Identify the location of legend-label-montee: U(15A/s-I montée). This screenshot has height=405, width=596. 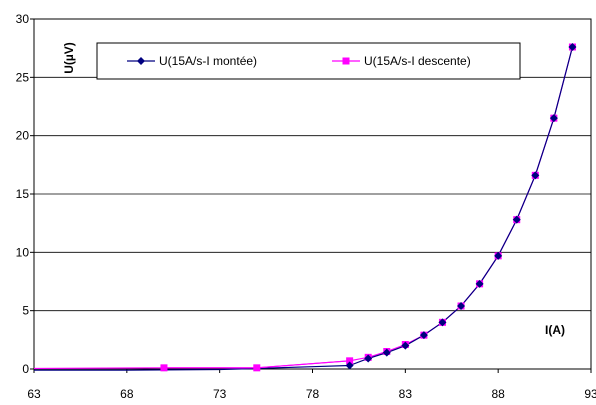
(208, 61).